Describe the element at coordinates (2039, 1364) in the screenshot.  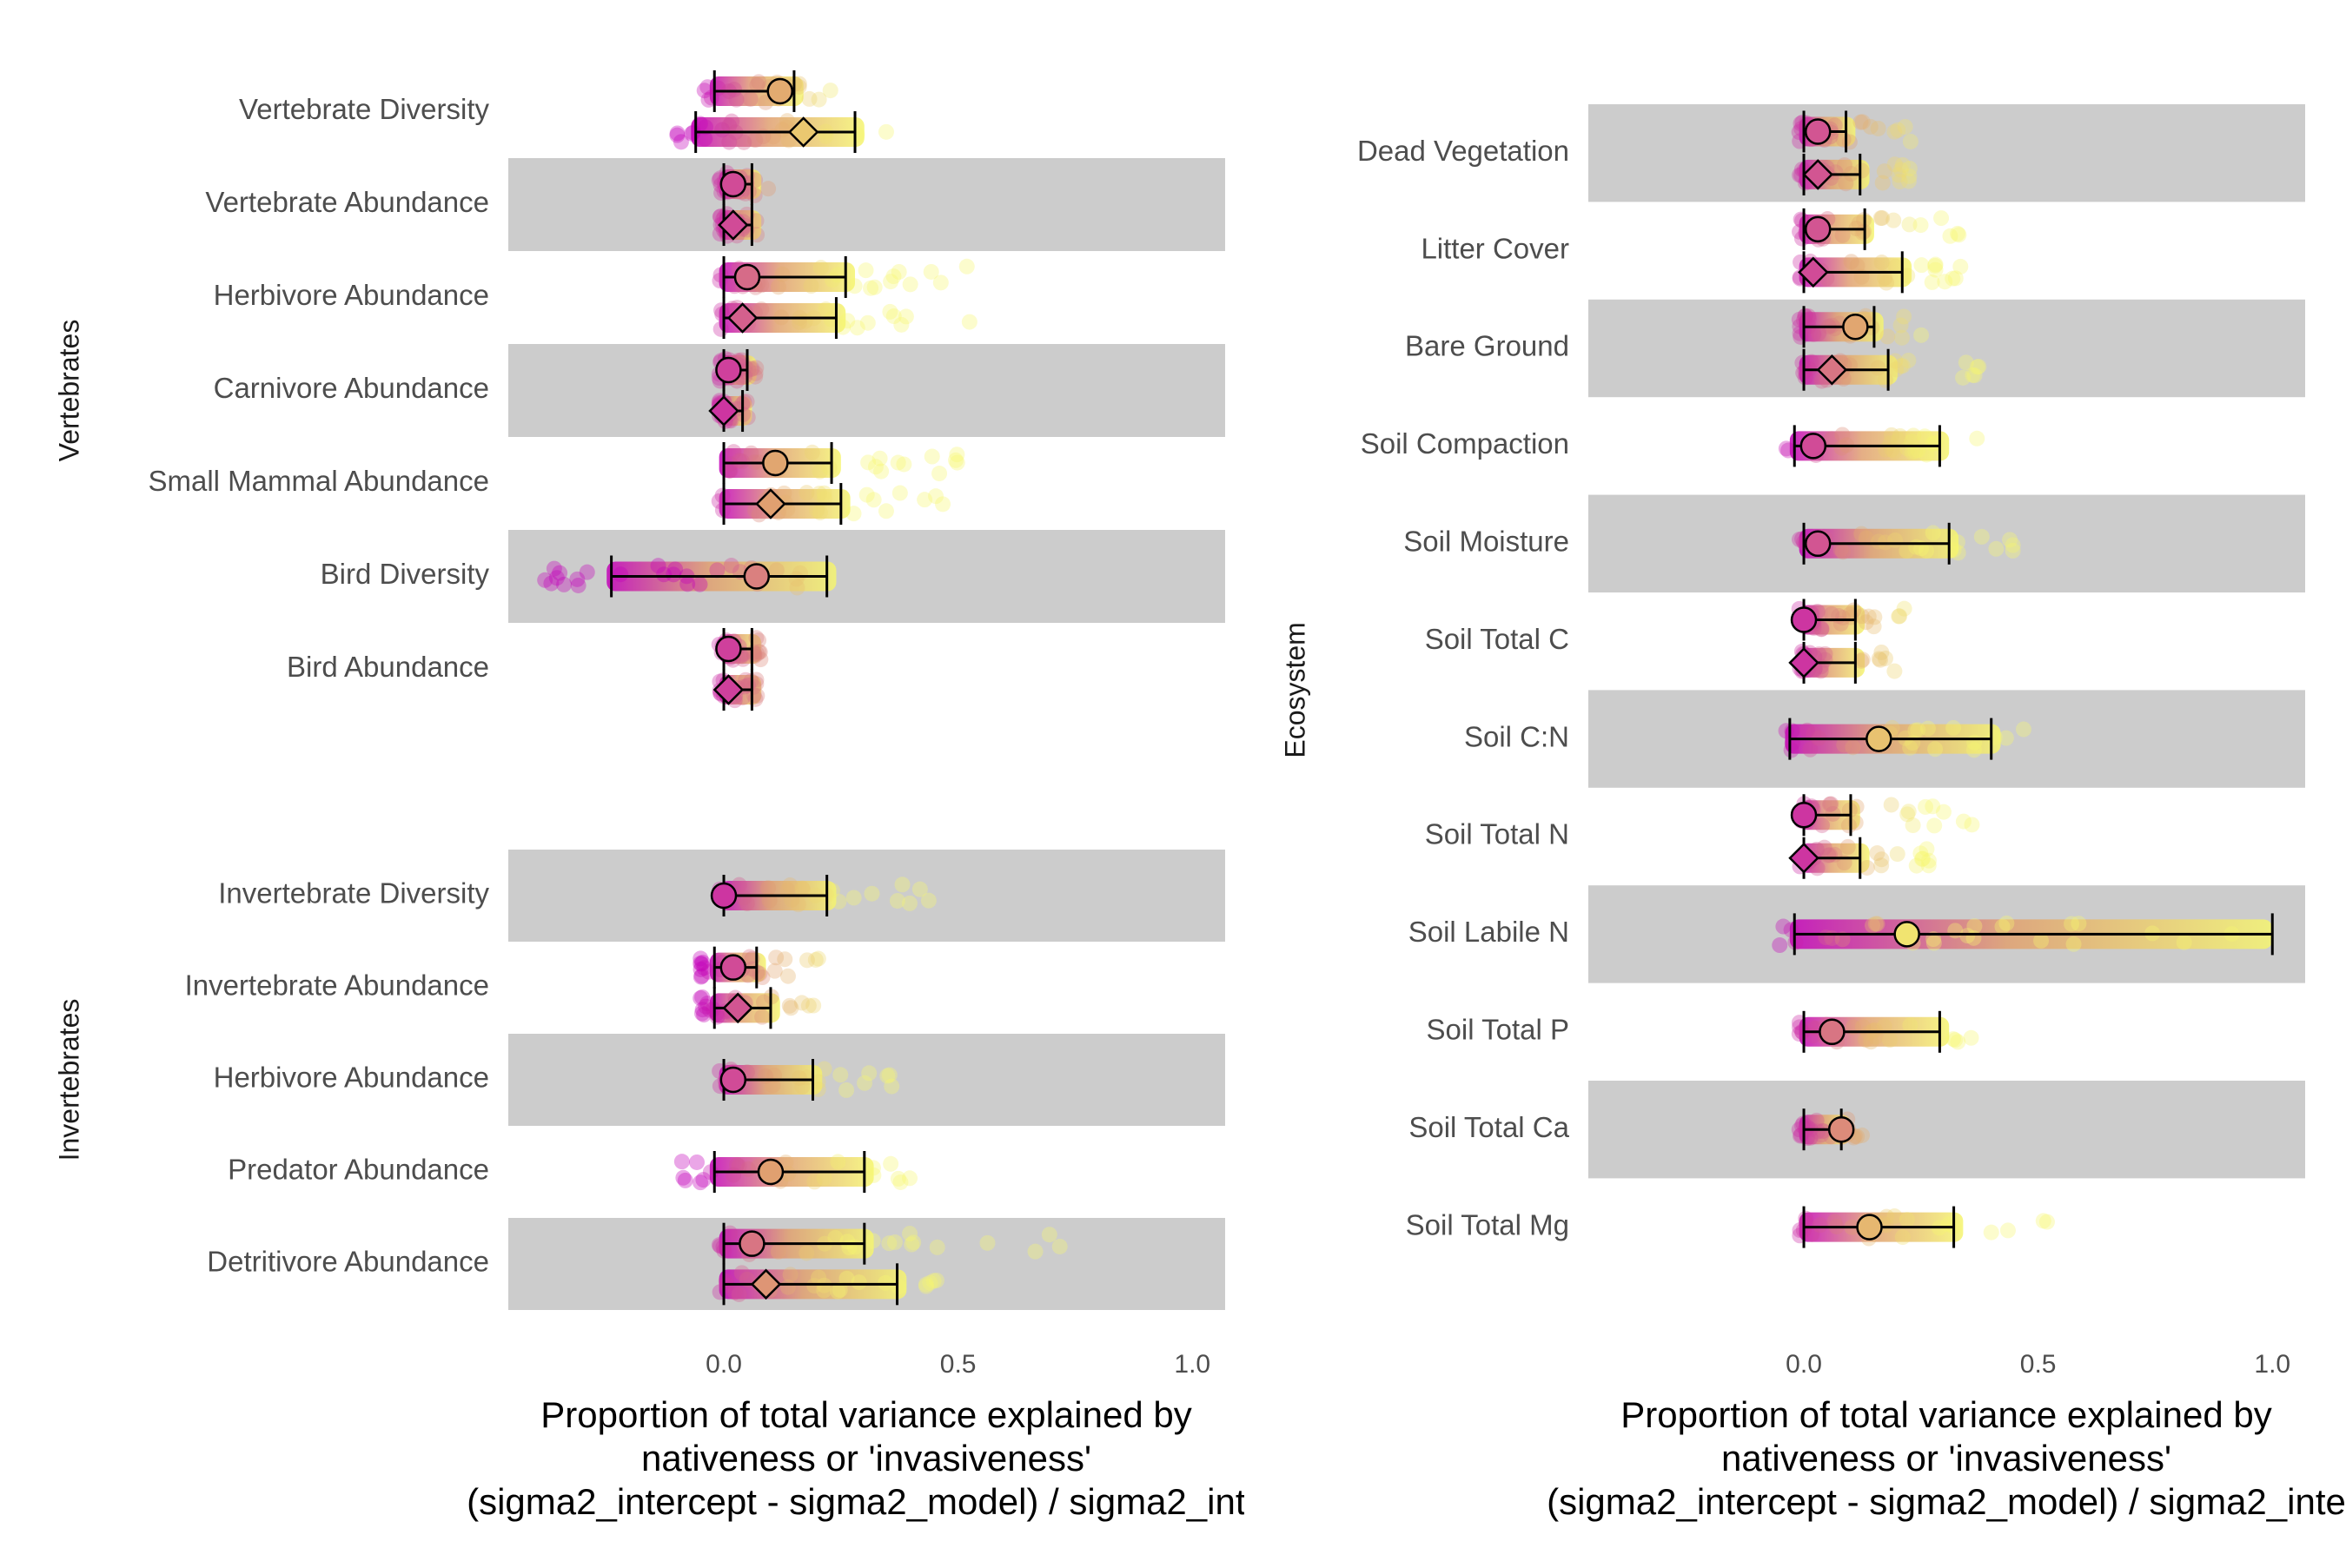
I see `x-tick-label: 0.5` at that location.